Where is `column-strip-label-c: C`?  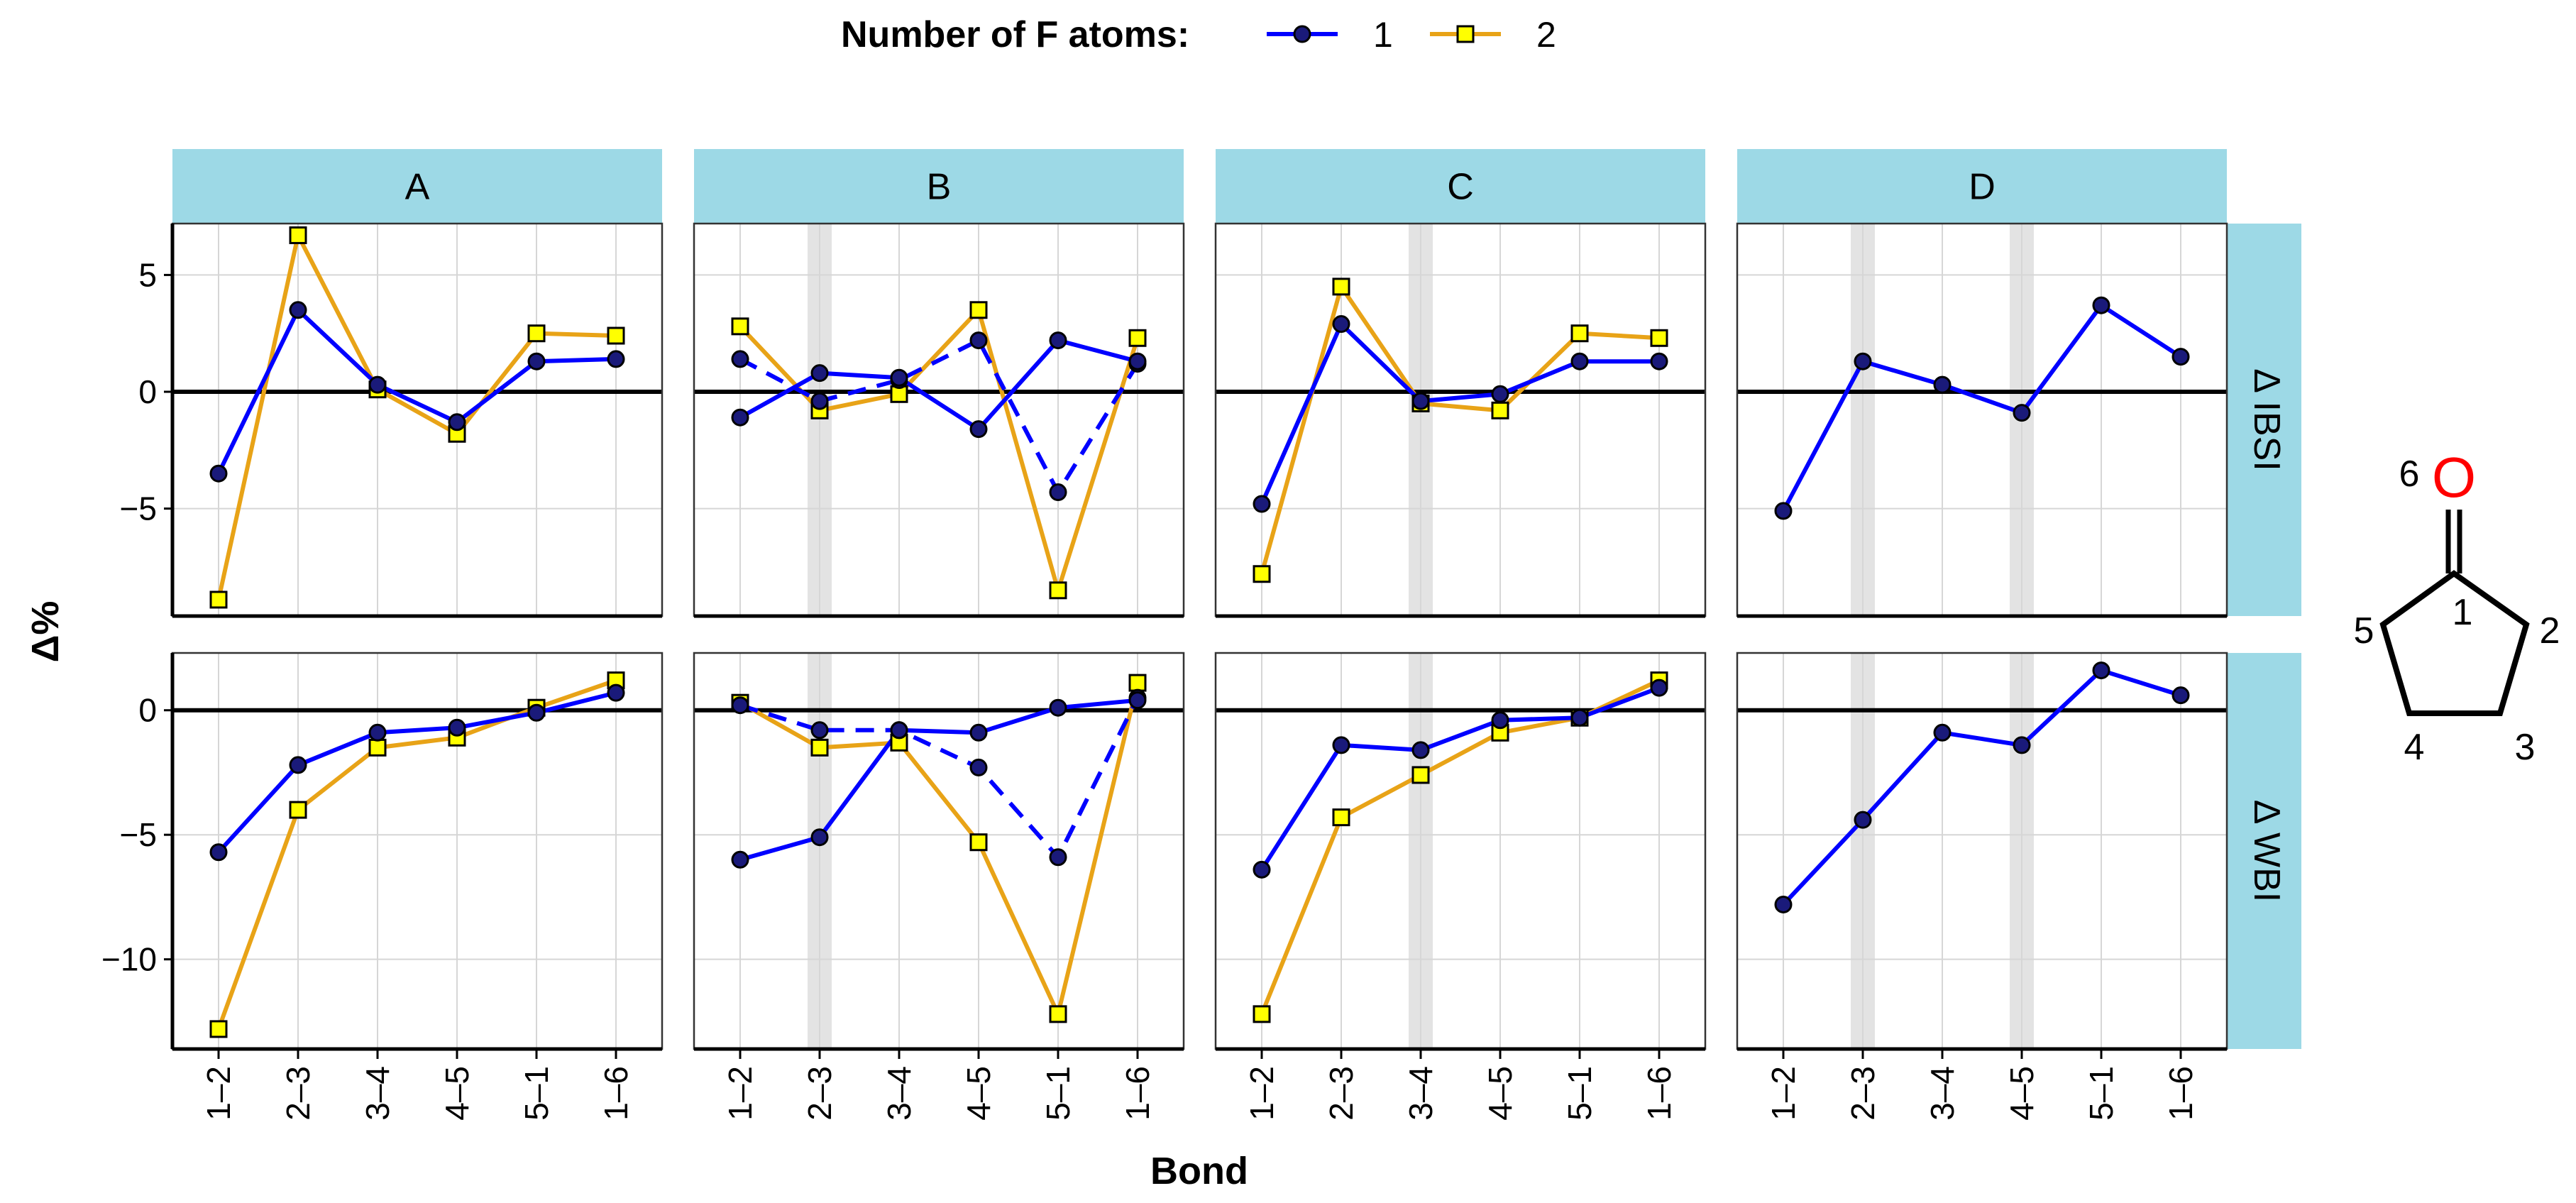
column-strip-label-c: C is located at coordinates (1460, 187).